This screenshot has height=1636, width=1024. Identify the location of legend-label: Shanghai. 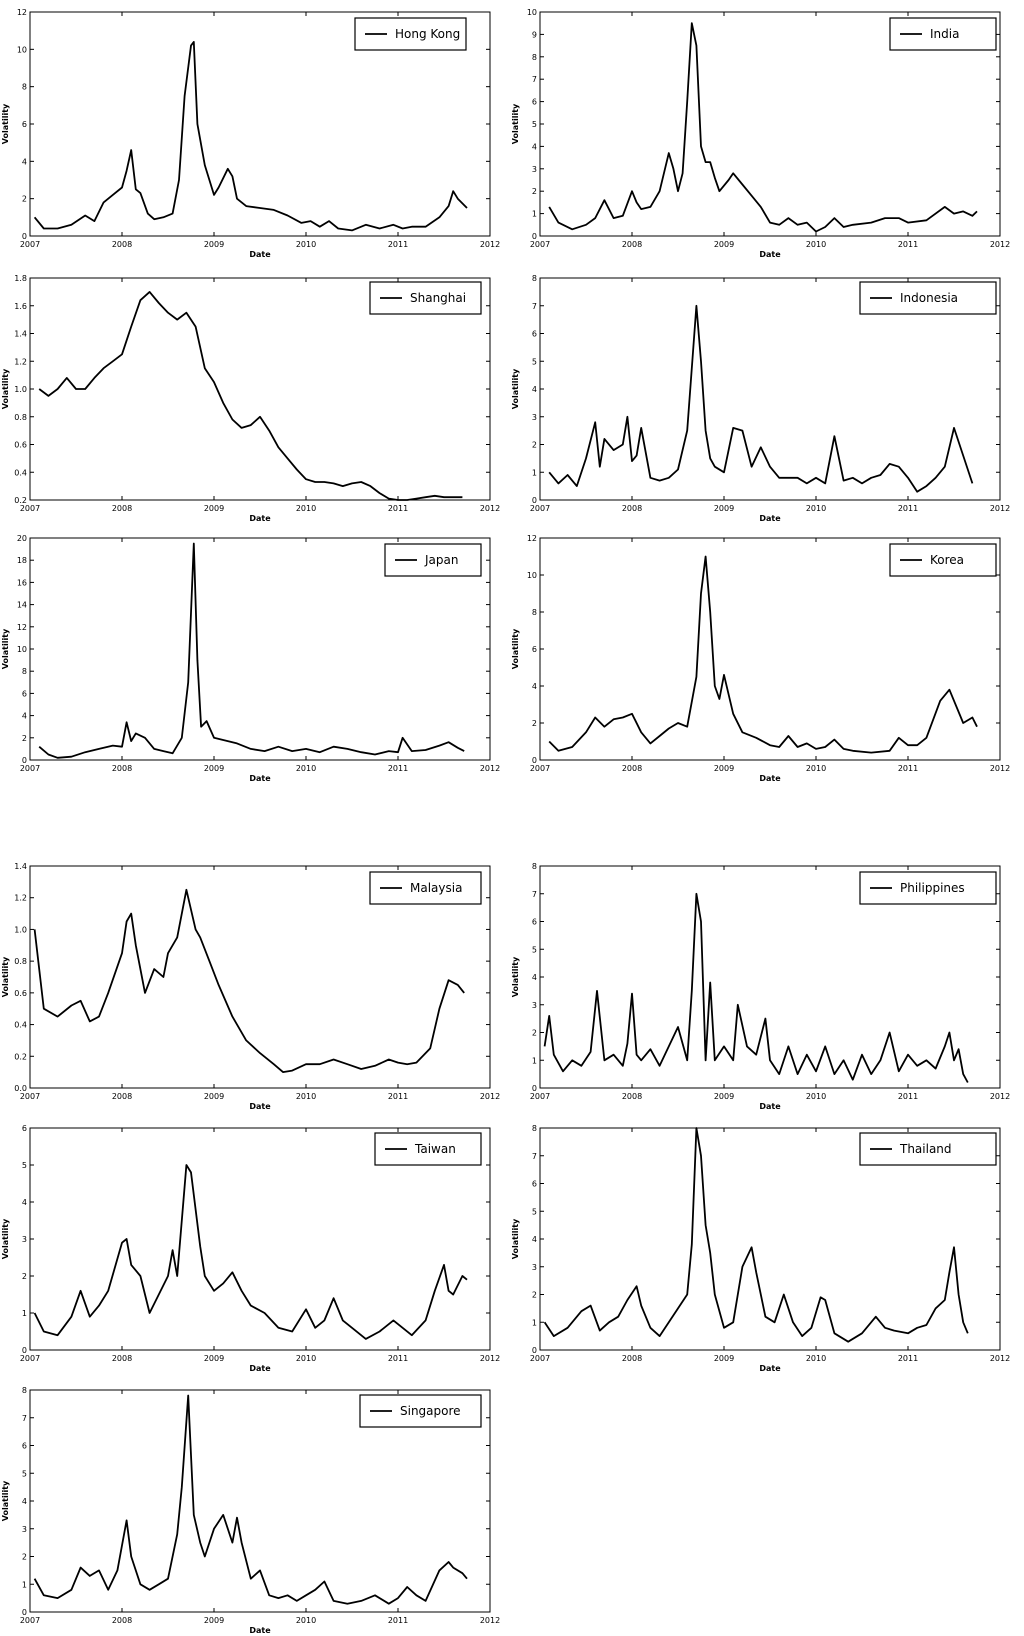
(438, 298).